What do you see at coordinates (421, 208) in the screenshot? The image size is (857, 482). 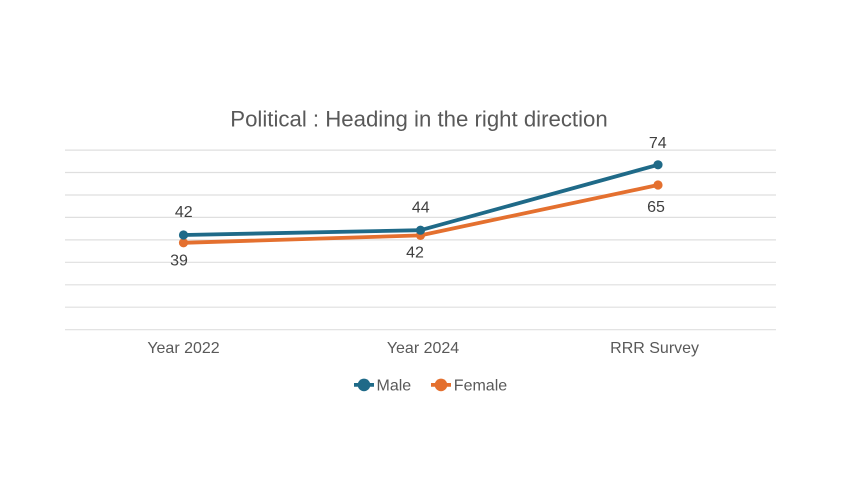 I see `svg-text: 44` at bounding box center [421, 208].